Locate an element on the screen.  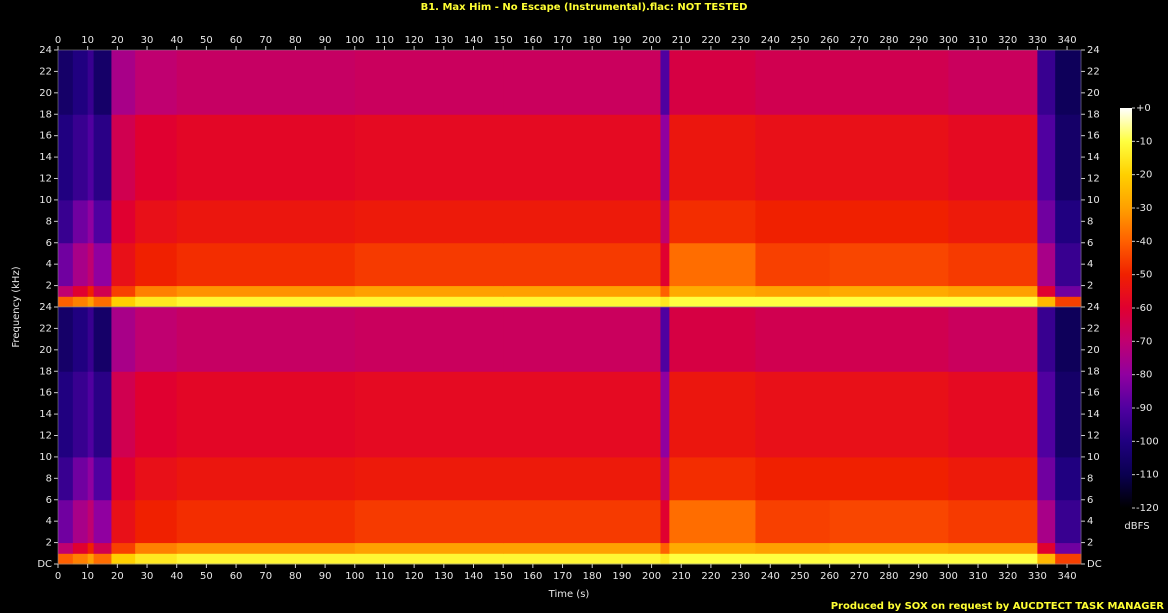
y-tick-label: 12 is located at coordinates (45, 179).